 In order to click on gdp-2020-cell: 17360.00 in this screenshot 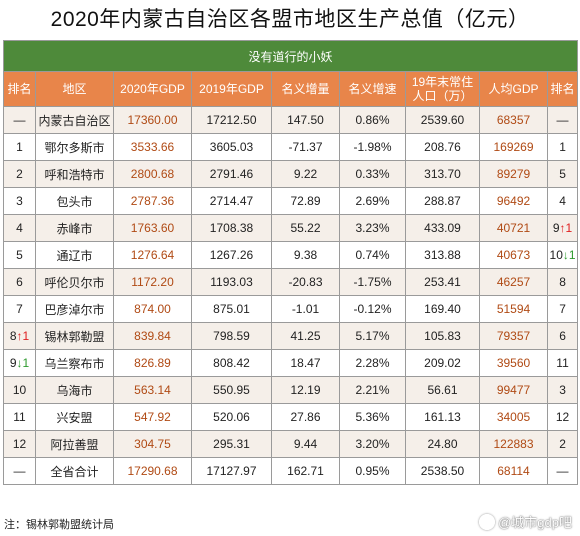, I will do `click(152, 120)`.